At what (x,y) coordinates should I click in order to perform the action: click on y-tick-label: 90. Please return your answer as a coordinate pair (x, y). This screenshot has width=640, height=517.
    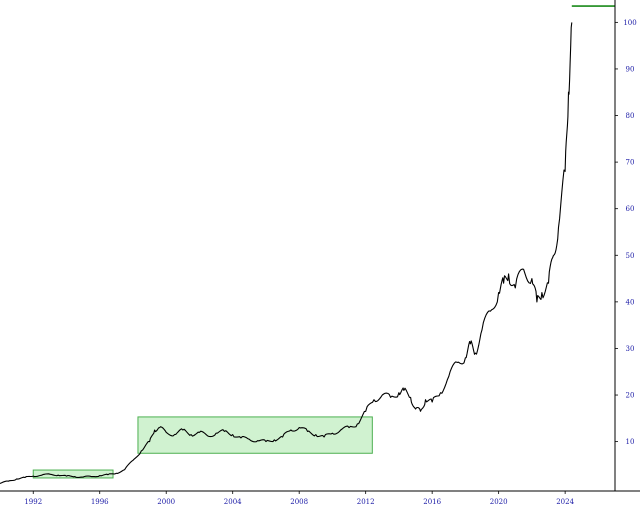
    Looking at the image, I should click on (630, 69).